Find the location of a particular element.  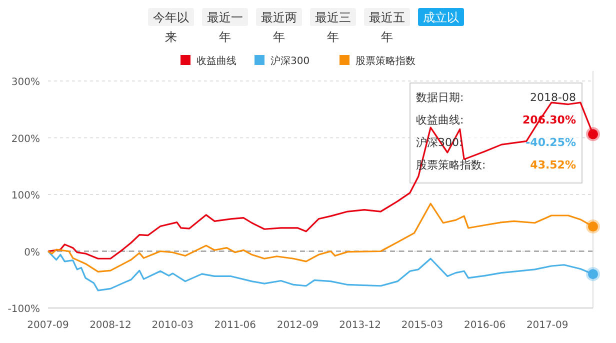

y-tick-label: 0% is located at coordinates (32, 252).